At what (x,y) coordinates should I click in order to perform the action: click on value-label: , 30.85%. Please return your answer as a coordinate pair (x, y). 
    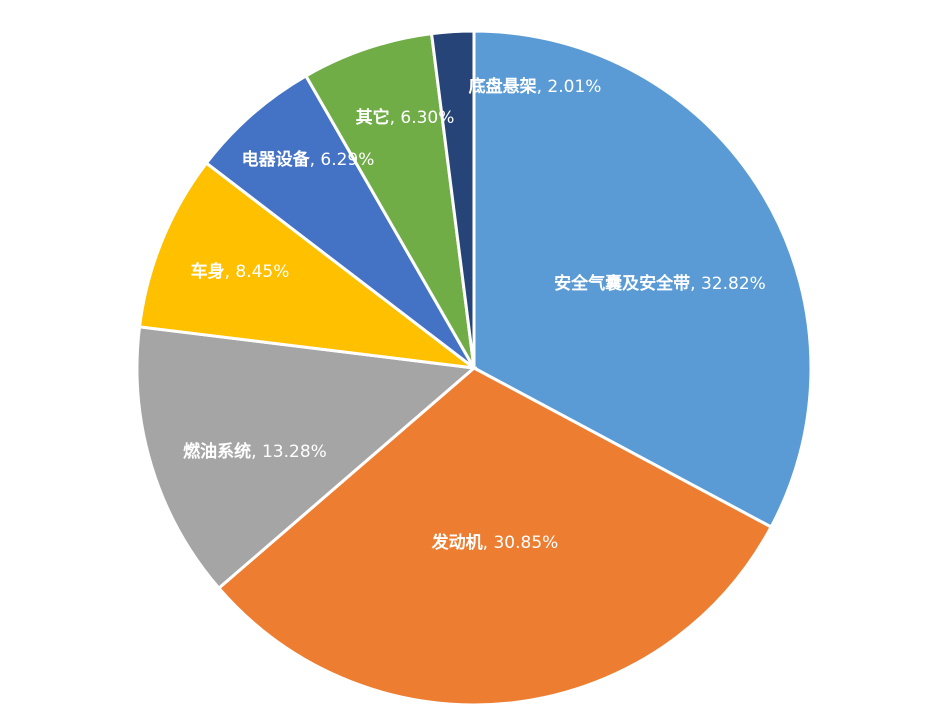
    Looking at the image, I should click on (521, 543).